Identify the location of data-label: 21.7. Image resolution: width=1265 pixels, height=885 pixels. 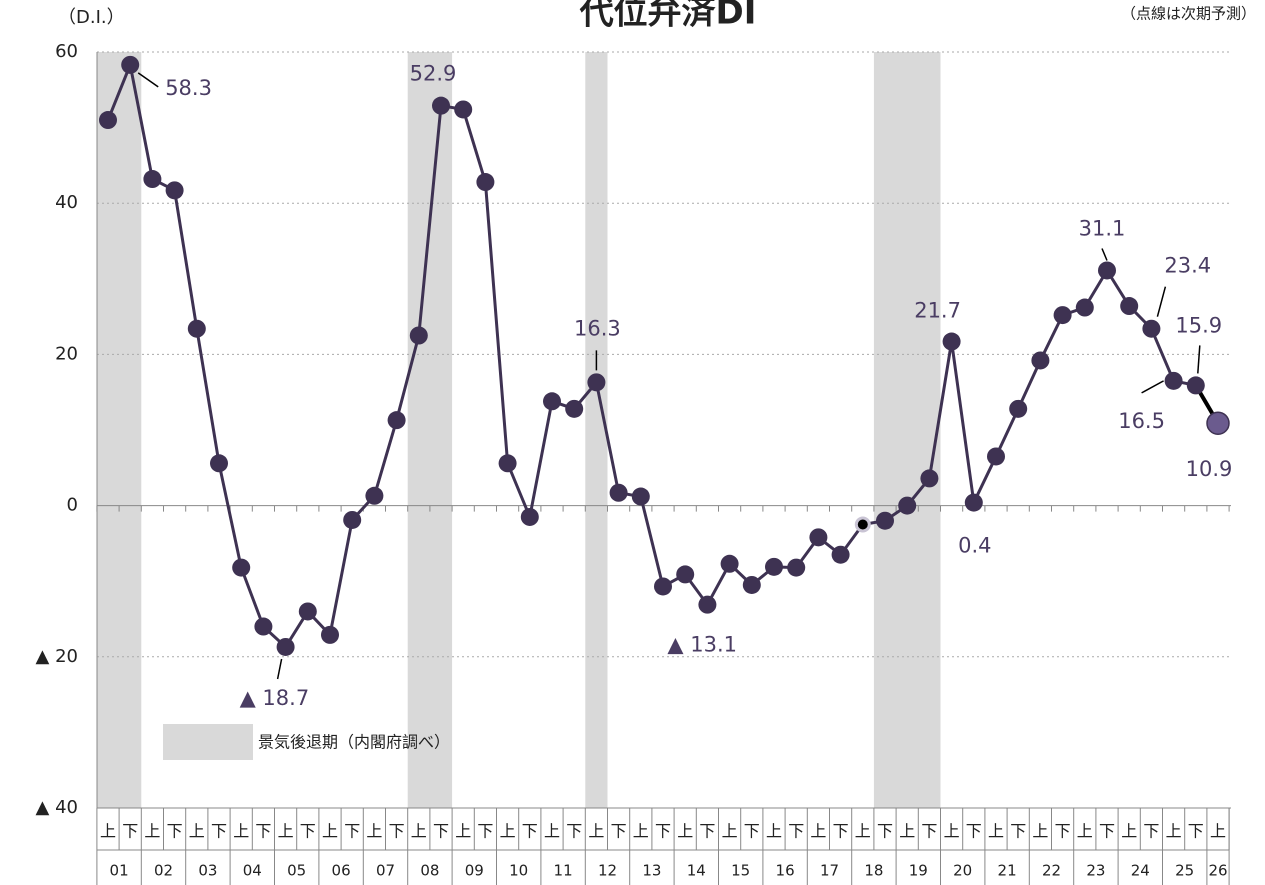
(937, 311).